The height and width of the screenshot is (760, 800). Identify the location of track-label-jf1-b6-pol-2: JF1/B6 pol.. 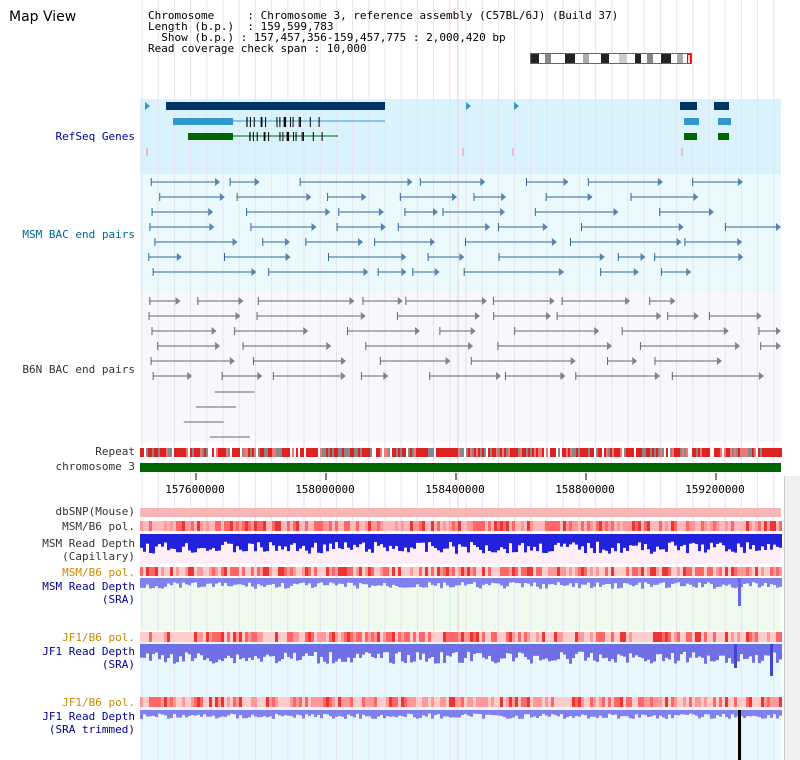
(98, 702).